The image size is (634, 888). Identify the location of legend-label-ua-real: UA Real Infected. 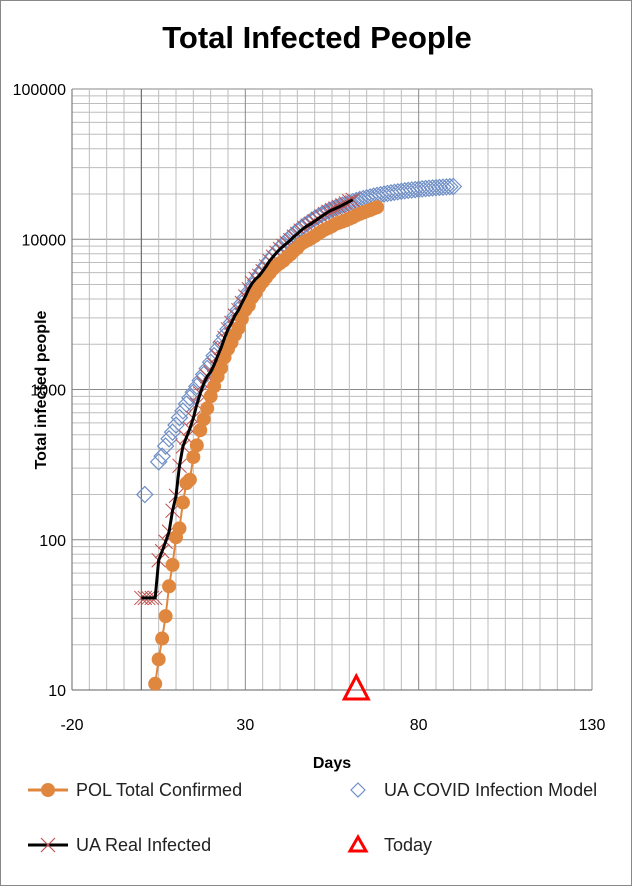
(144, 845).